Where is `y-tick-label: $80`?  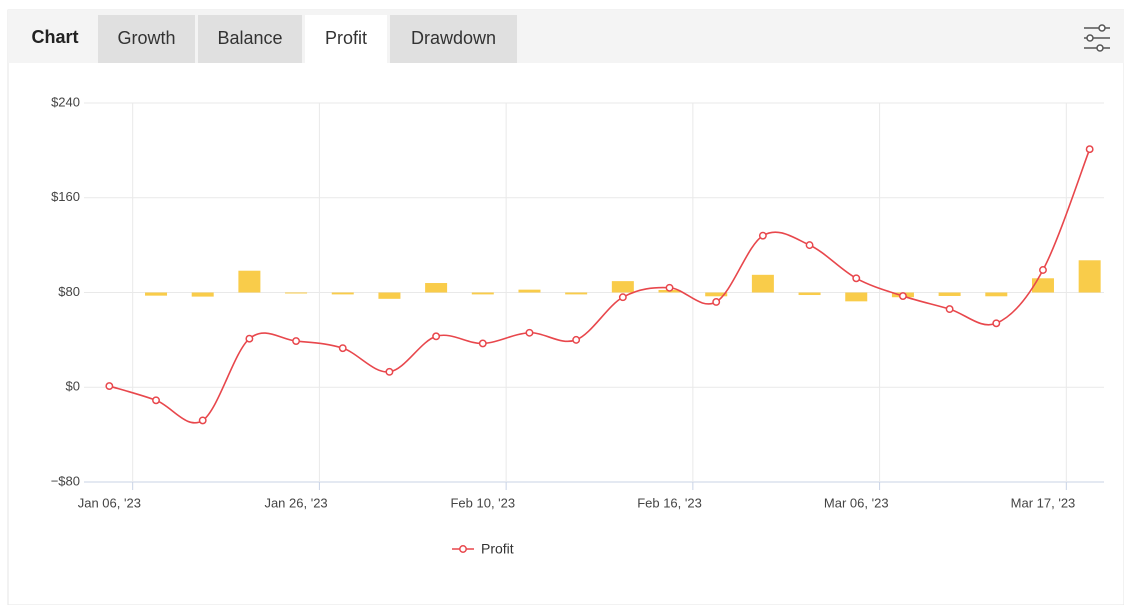 y-tick-label: $80 is located at coordinates (69, 291).